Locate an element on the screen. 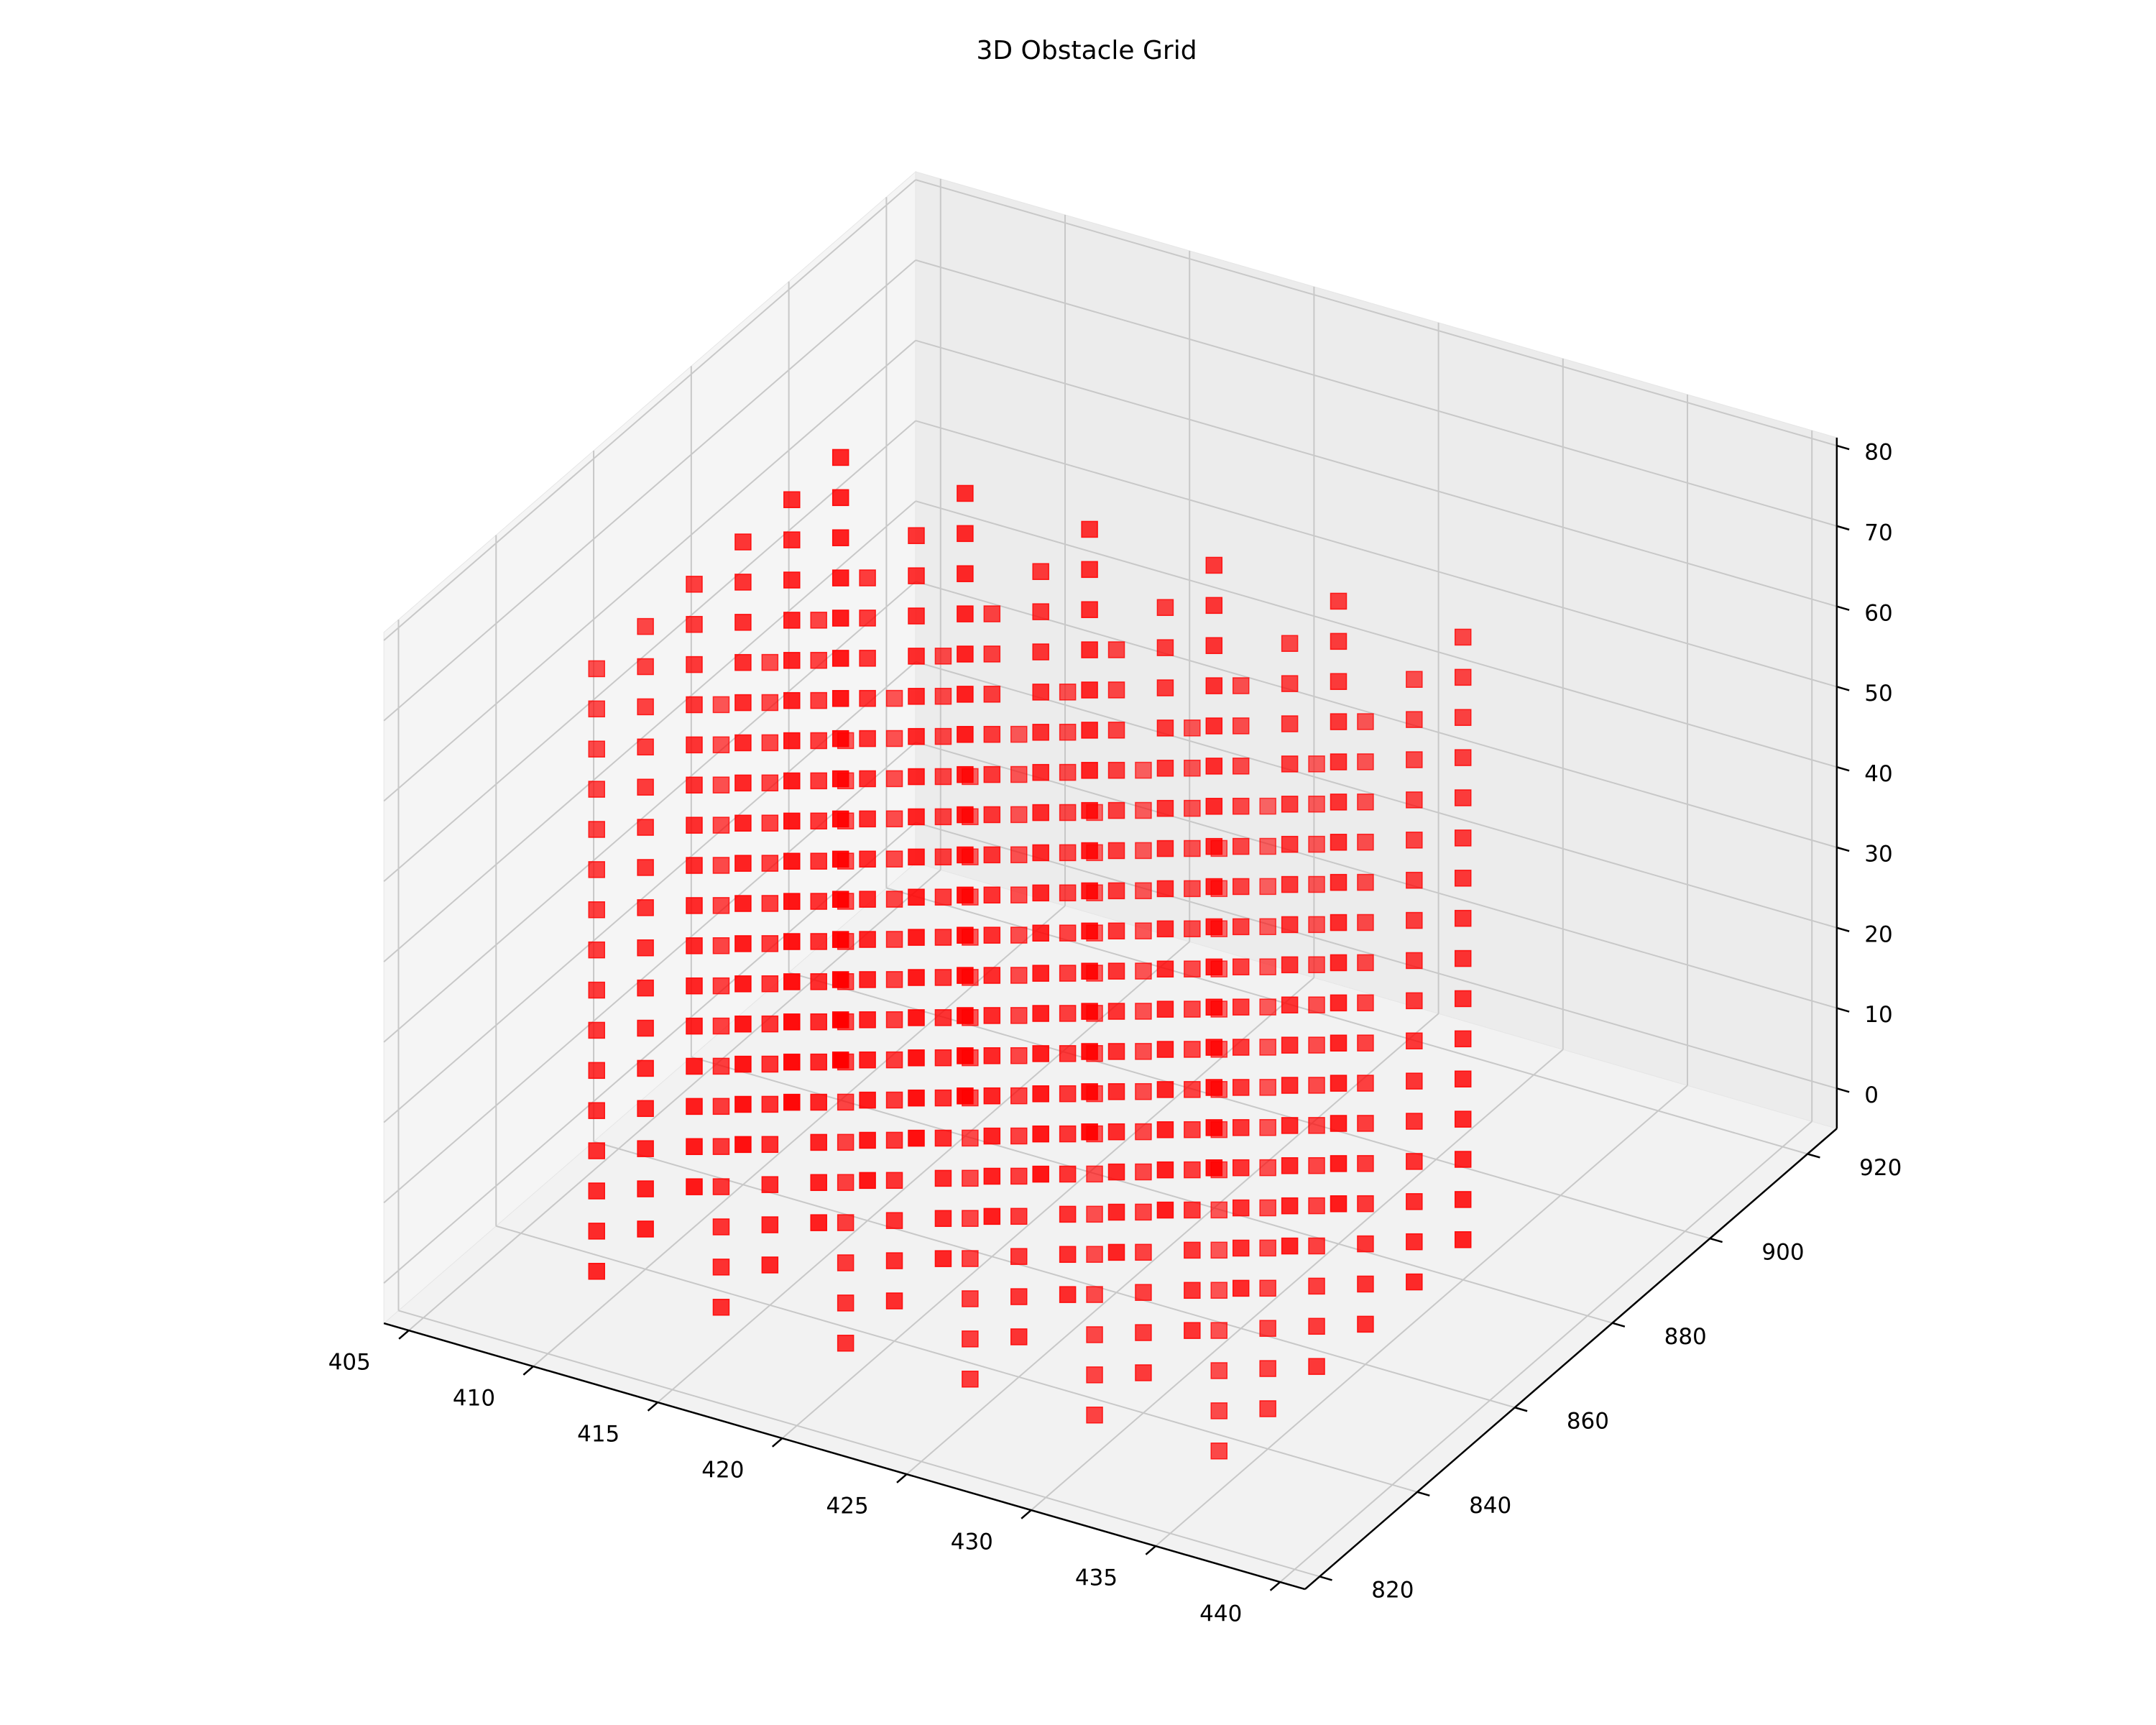 The height and width of the screenshot is (1725, 2156). tick-label: 435 is located at coordinates (1096, 1578).